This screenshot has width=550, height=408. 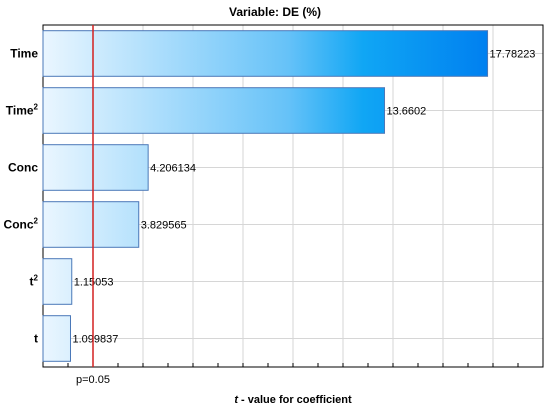 I want to click on category-label: t2, so click(x=34, y=281).